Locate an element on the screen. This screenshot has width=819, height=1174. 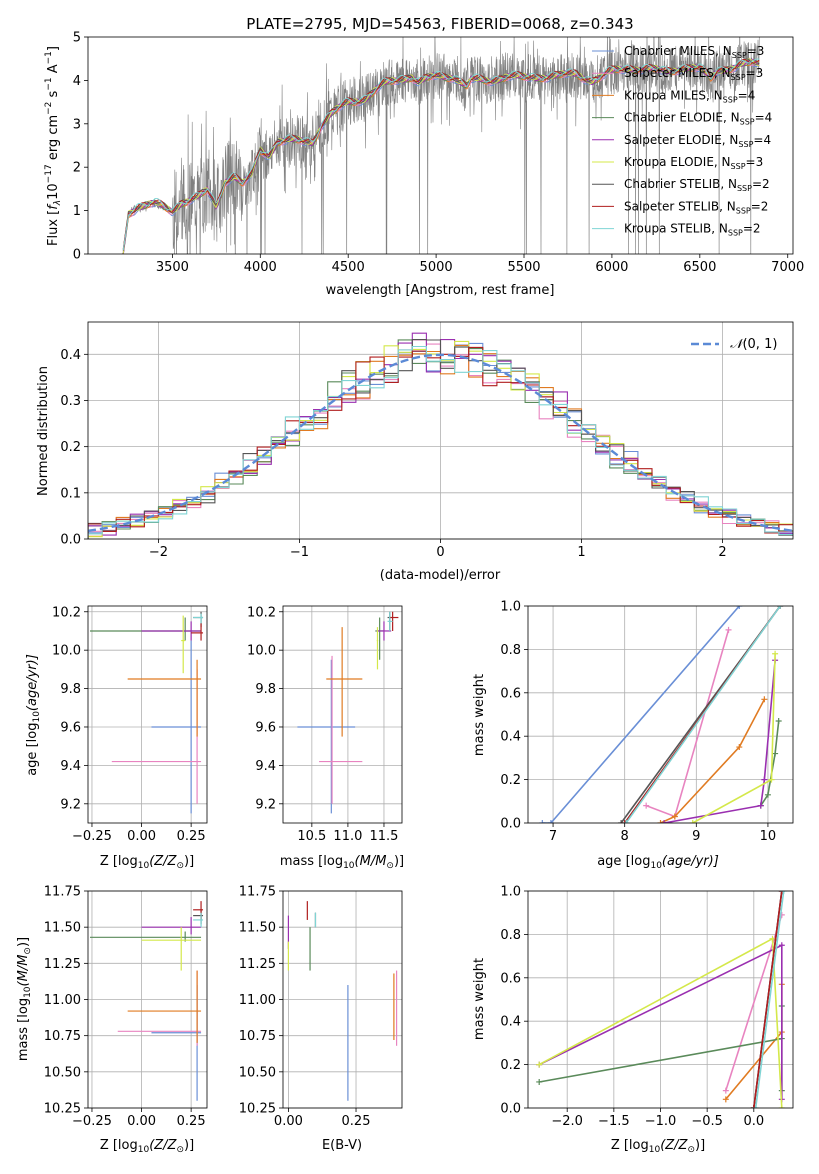
series-marker-chabrier_miles is located at coordinates (542, 821).